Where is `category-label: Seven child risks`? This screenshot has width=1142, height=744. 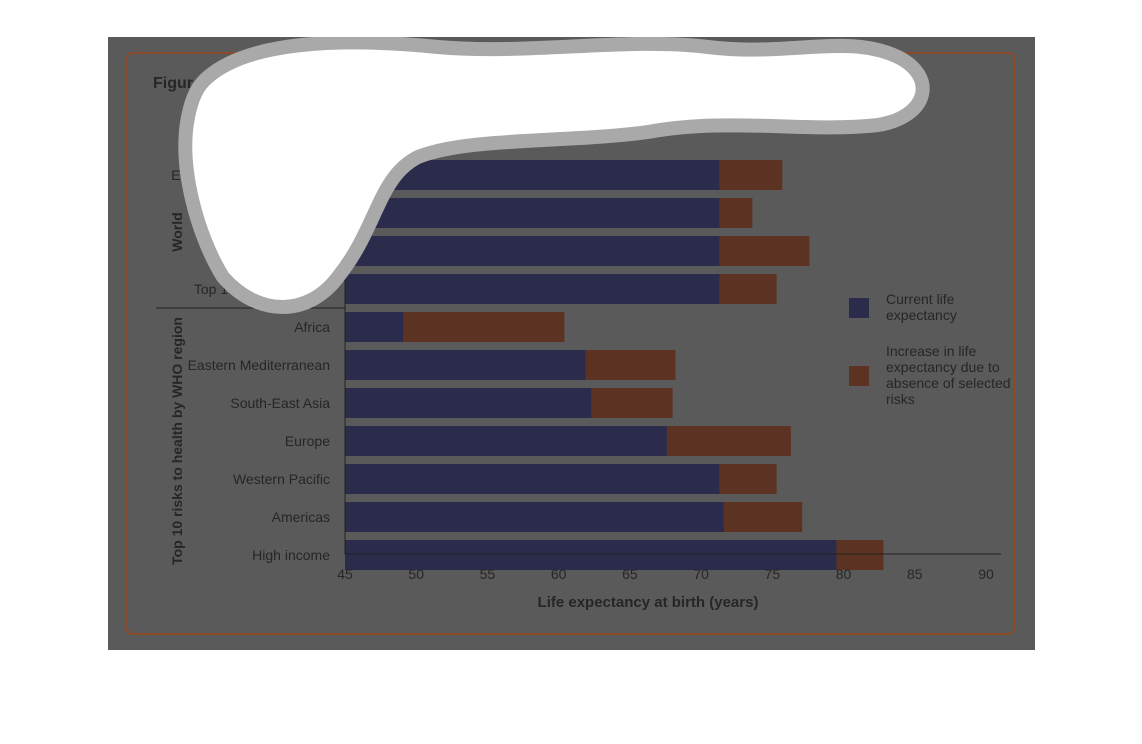 category-label: Seven child risks is located at coordinates (277, 213).